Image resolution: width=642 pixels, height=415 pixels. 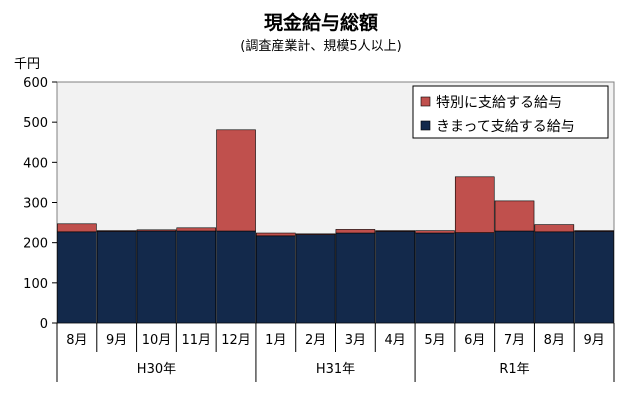 I want to click on chart-title: 現金給与総額, so click(x=320, y=23).